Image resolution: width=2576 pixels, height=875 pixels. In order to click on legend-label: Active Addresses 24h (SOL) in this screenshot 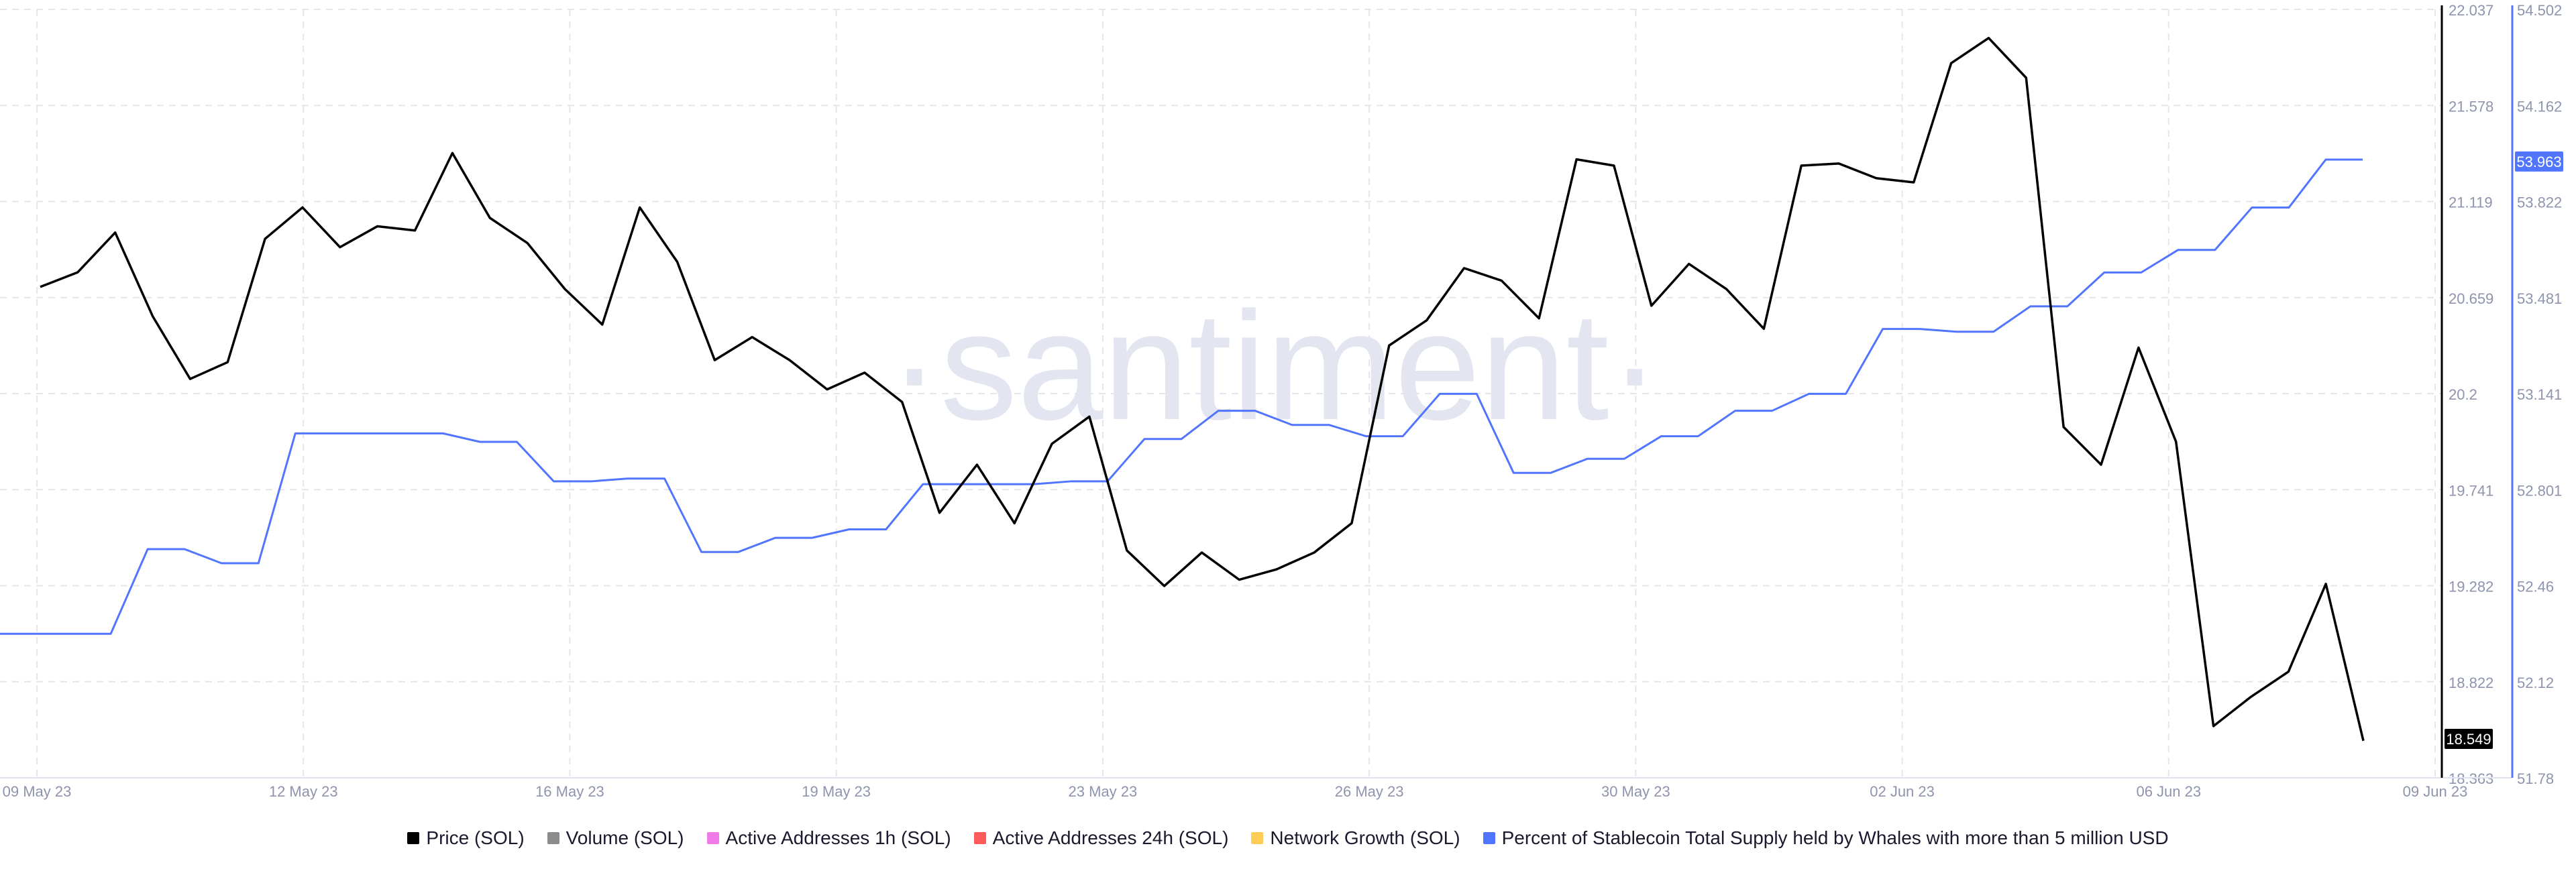, I will do `click(1110, 837)`.